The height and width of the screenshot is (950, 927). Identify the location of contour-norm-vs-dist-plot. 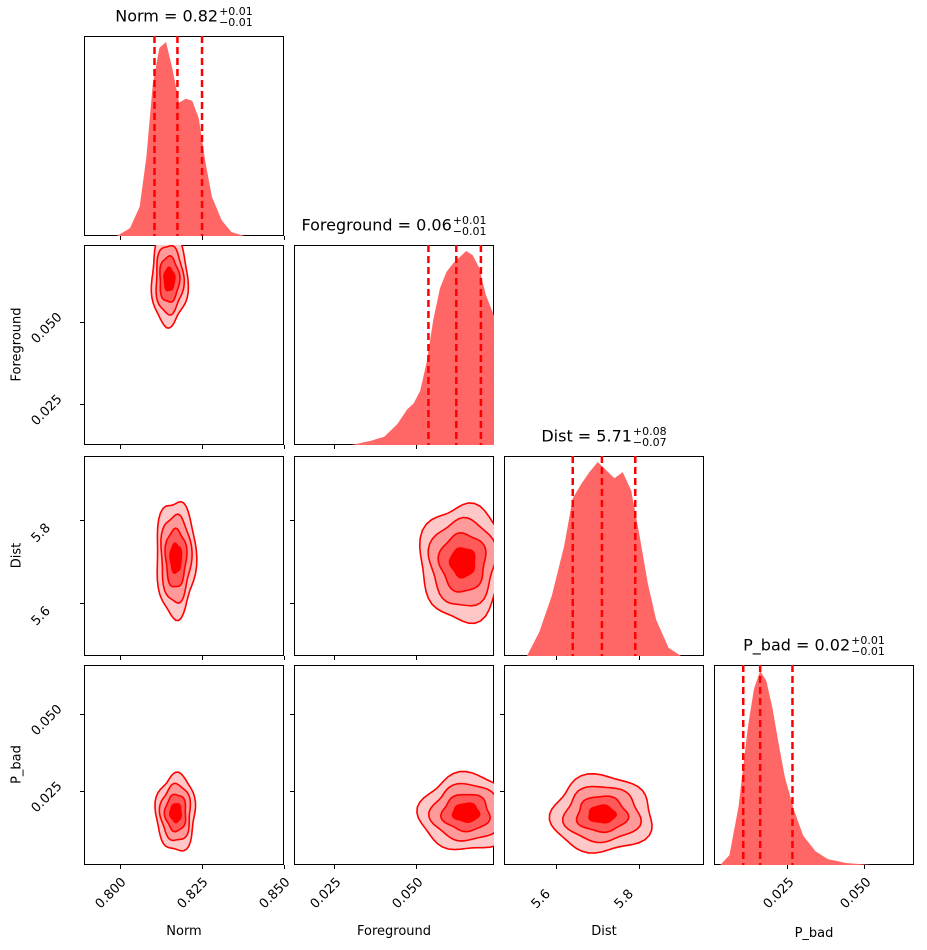
(177, 561).